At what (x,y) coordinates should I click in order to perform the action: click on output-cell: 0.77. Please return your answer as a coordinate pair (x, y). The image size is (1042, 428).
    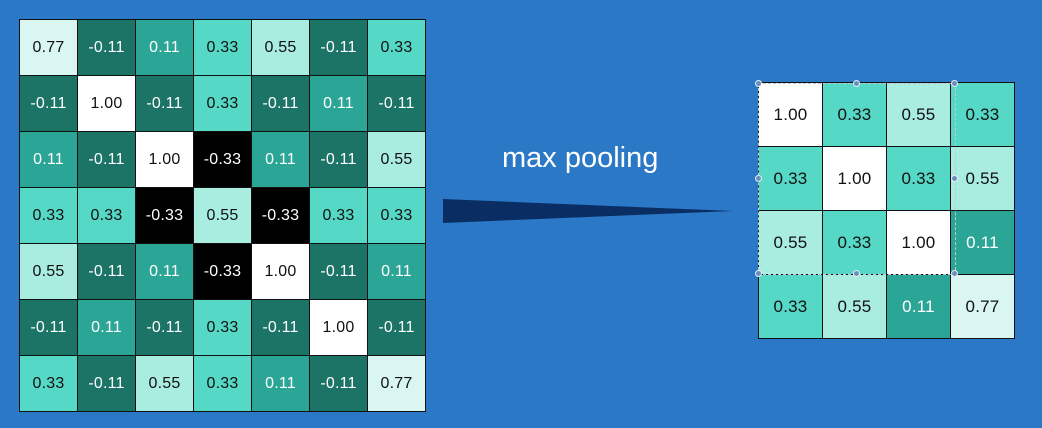
    Looking at the image, I should click on (982, 306).